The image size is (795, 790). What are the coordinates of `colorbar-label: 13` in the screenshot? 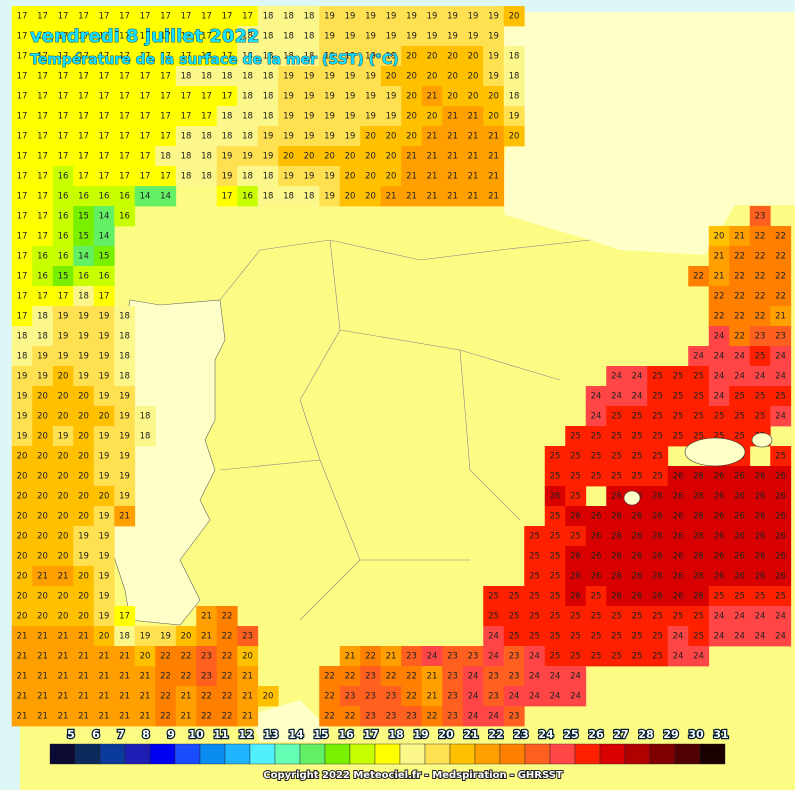 It's located at (270, 734).